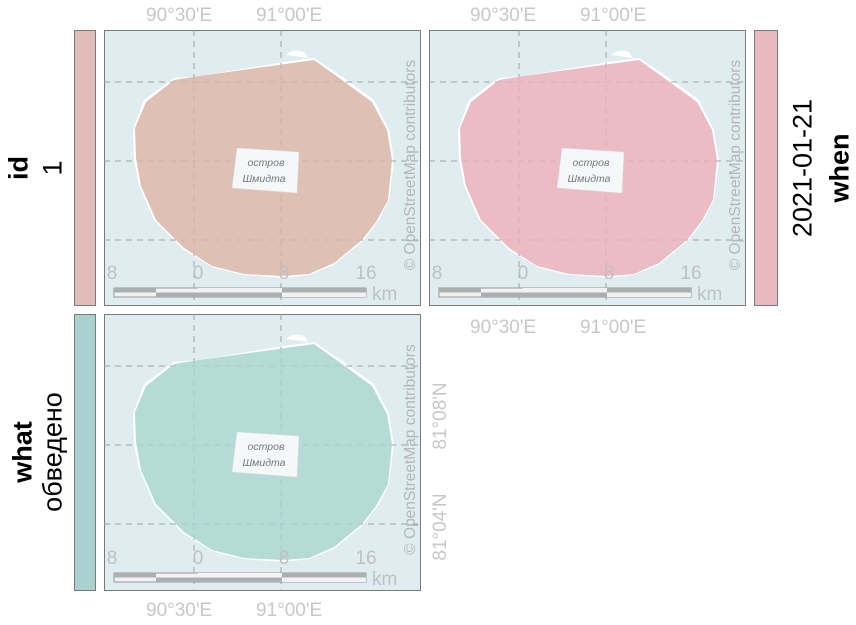  I want to click on facet-strip-id-value: 1, so click(52, 168).